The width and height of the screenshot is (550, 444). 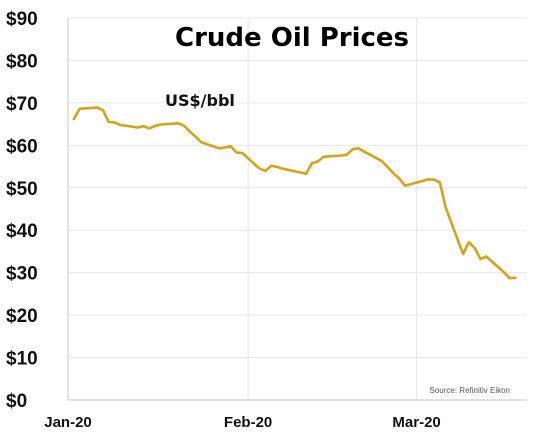 I want to click on y-tick-label: $20, so click(x=22, y=316).